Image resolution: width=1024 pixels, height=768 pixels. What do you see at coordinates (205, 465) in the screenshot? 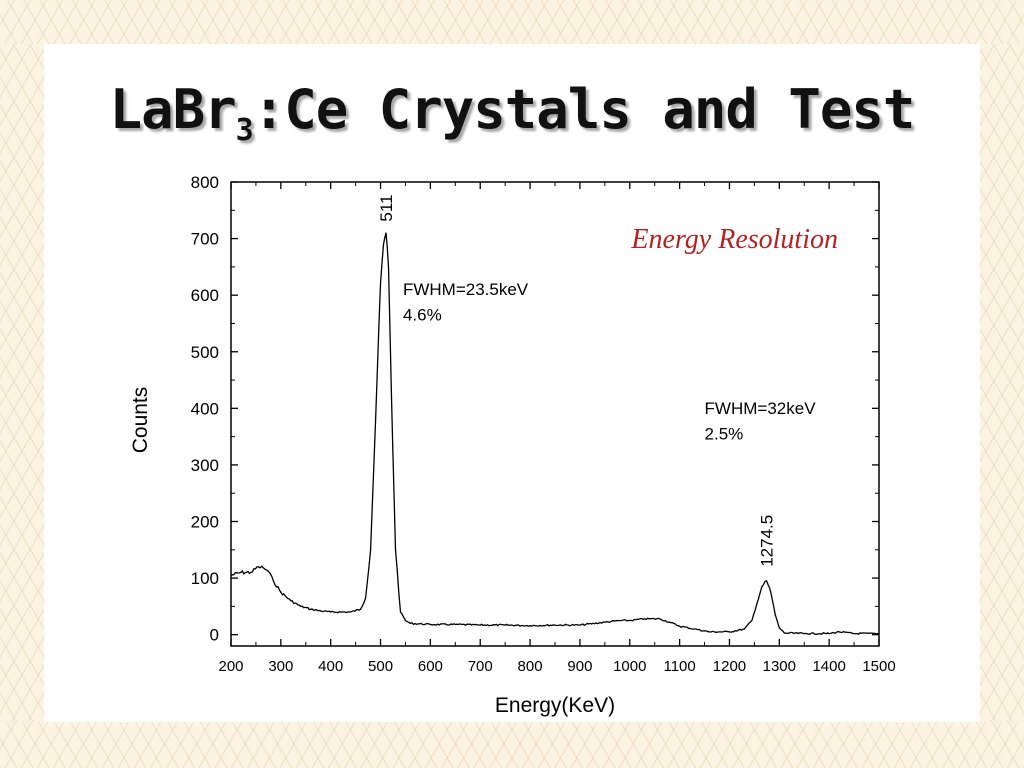
I see `y-tick-label: 300` at bounding box center [205, 465].